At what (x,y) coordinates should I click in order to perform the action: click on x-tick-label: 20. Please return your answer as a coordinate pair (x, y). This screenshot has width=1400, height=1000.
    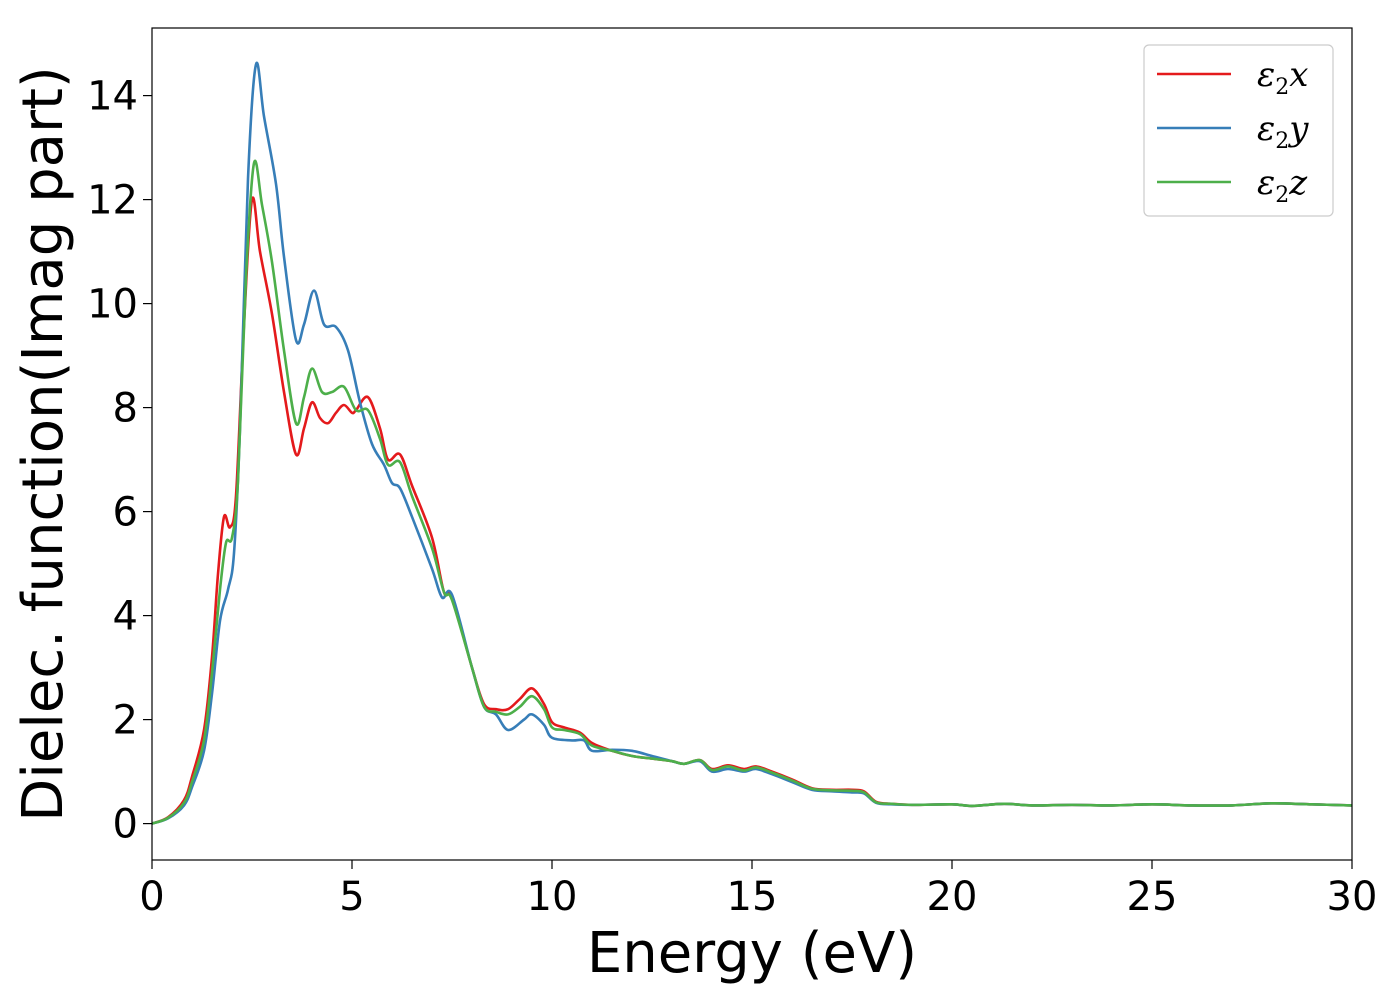
    Looking at the image, I should click on (952, 897).